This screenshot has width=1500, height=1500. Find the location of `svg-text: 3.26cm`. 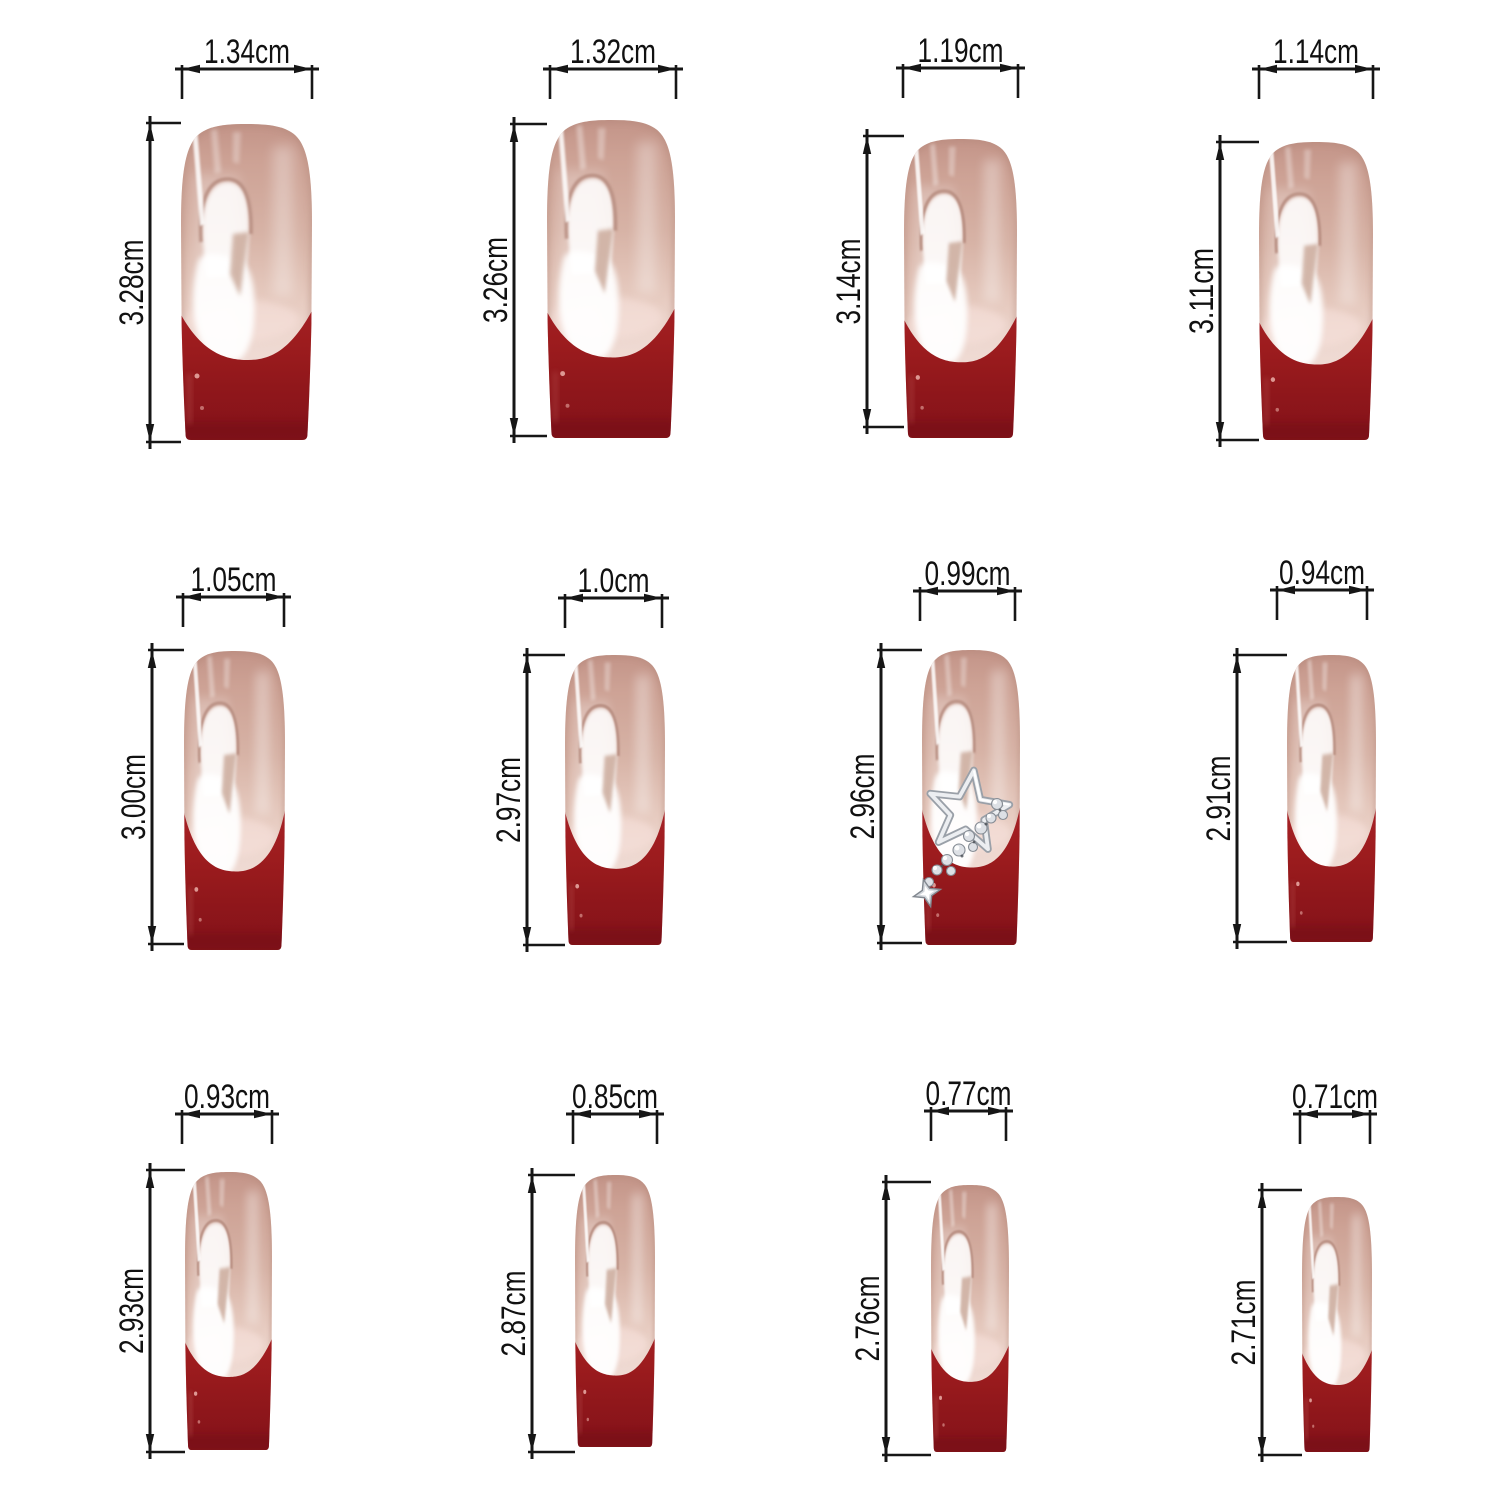

svg-text: 3.26cm is located at coordinates (496, 280).